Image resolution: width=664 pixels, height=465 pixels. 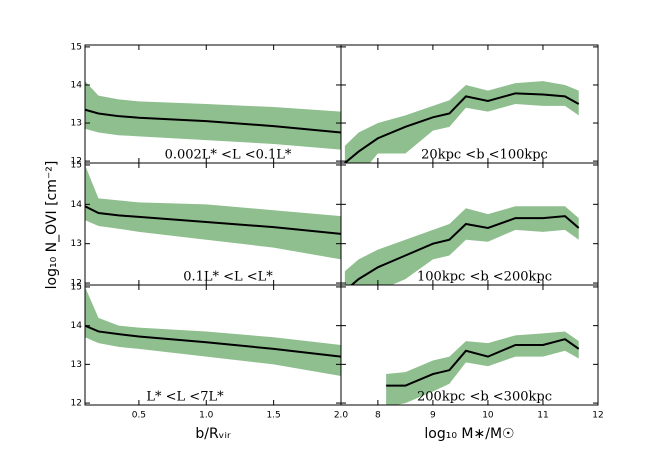 I want to click on x-tick-label: 11, so click(x=542, y=416).